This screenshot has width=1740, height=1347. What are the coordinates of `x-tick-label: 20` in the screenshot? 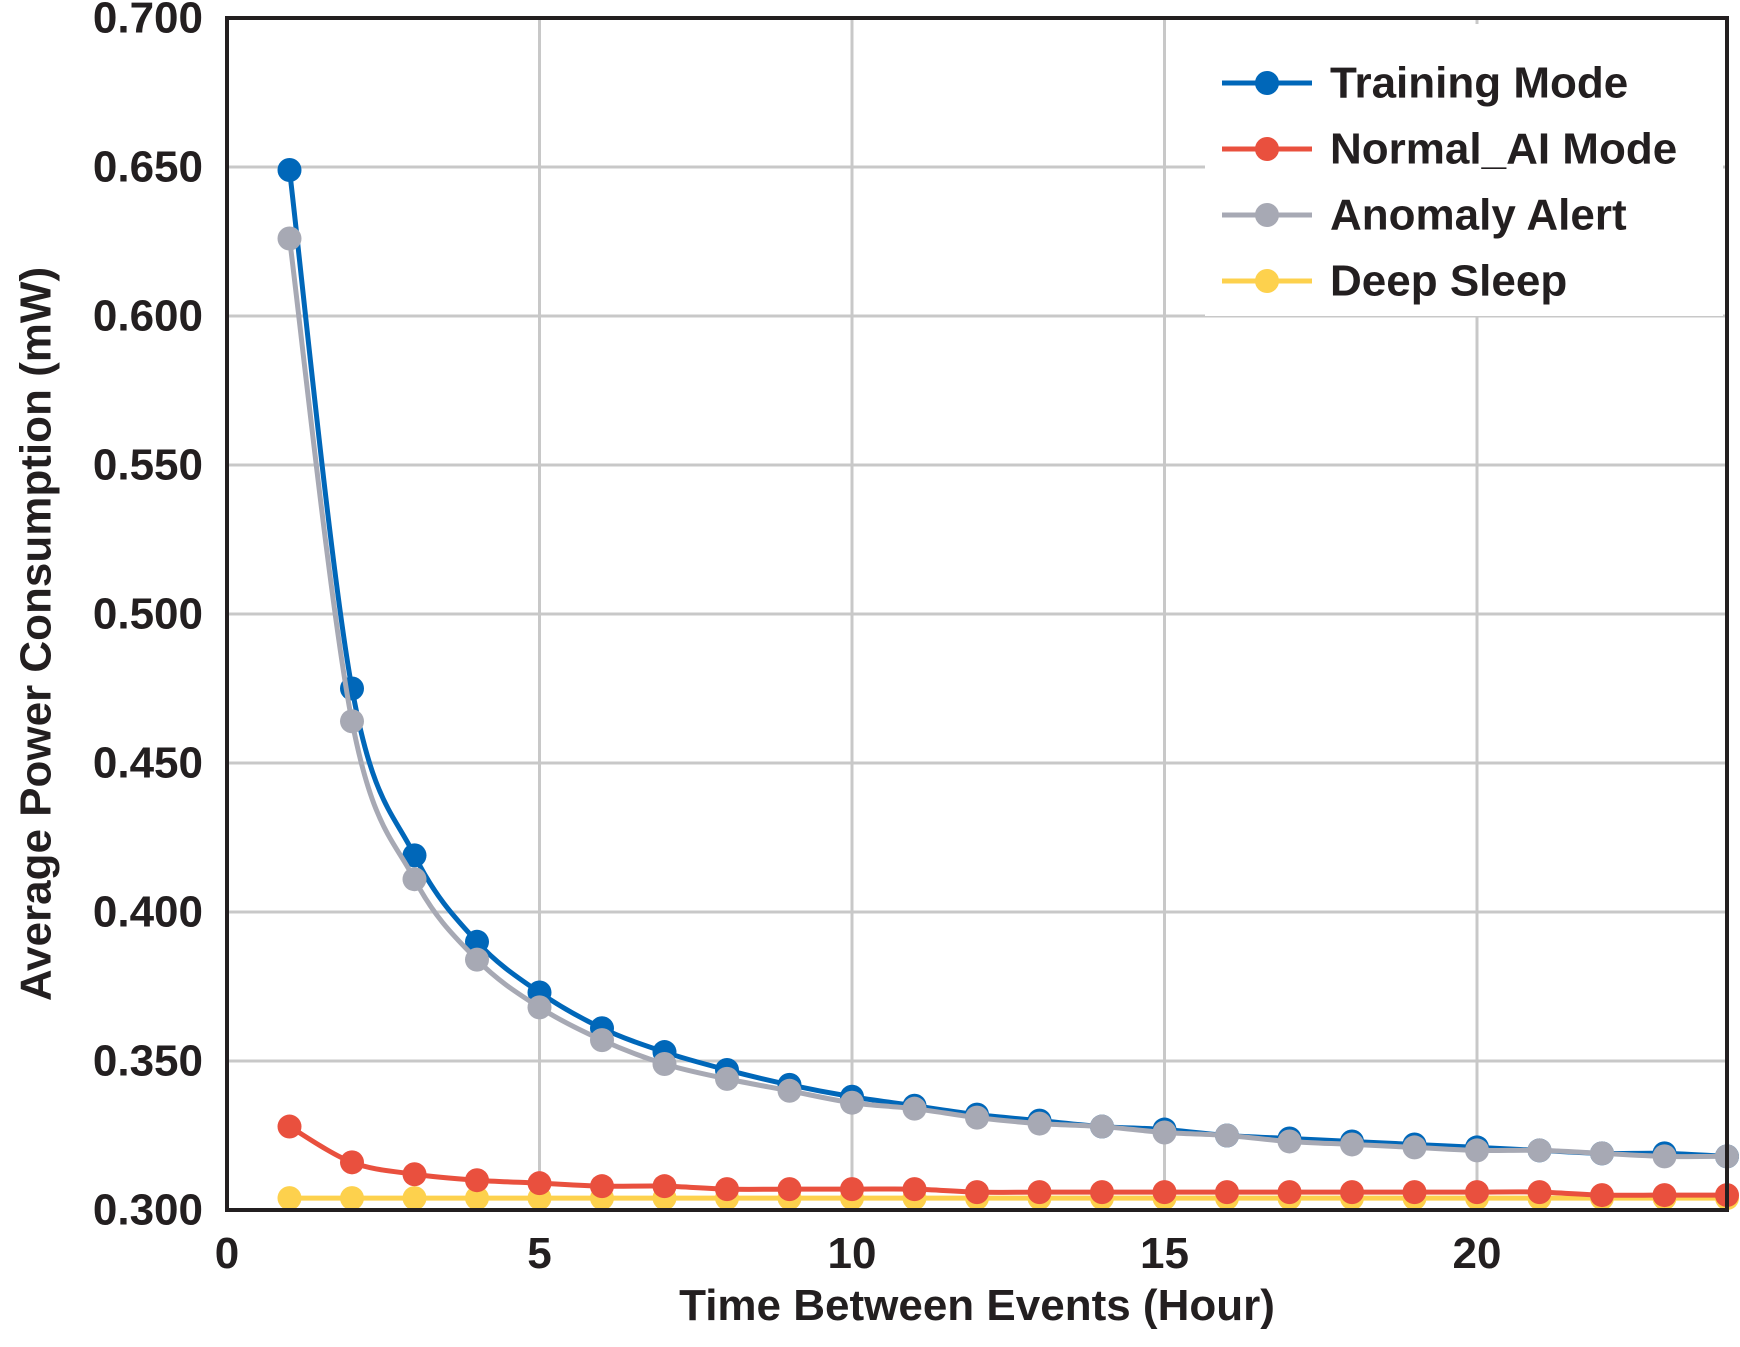 It's located at (1477, 1253).